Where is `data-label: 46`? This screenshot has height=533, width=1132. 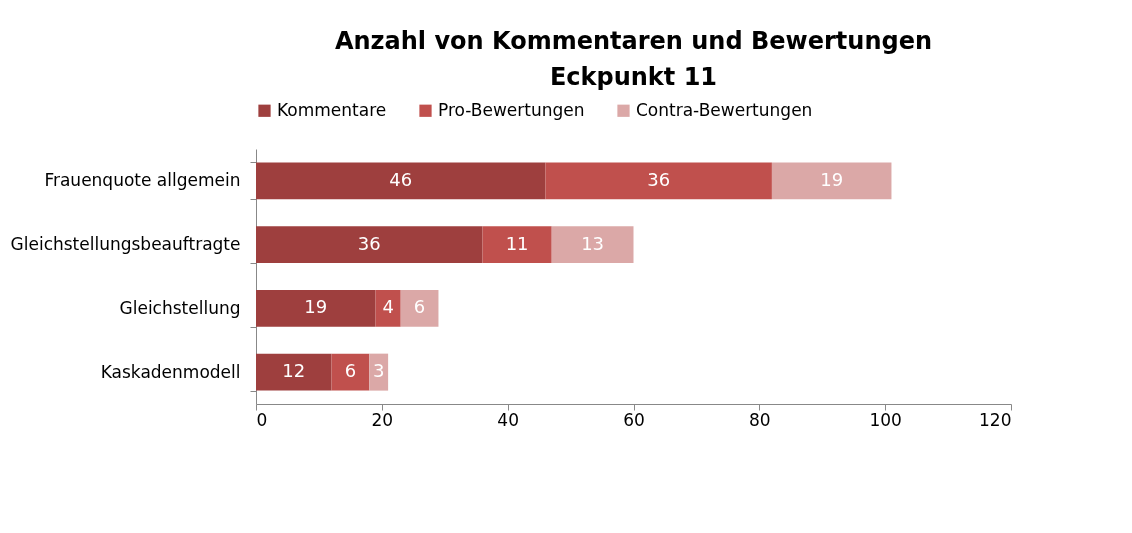
data-label: 46 is located at coordinates (401, 179).